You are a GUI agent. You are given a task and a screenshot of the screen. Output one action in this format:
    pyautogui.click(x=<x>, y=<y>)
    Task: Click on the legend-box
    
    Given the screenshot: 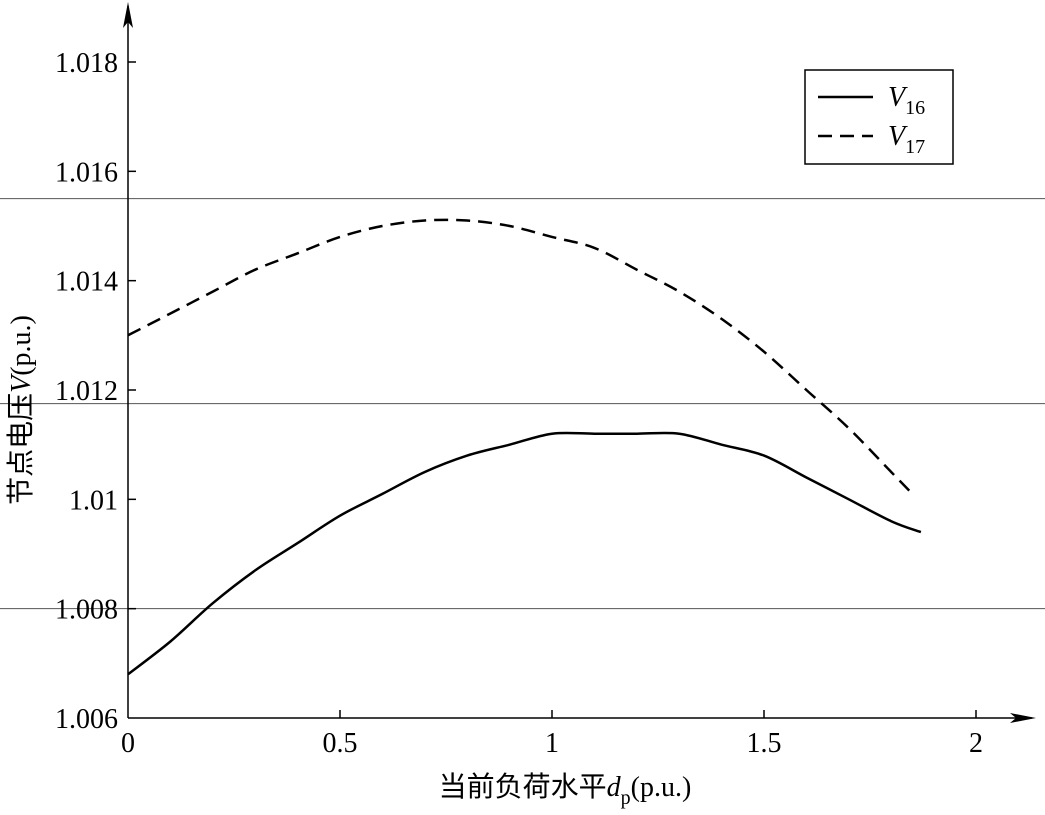 What is the action you would take?
    pyautogui.click(x=879, y=117)
    